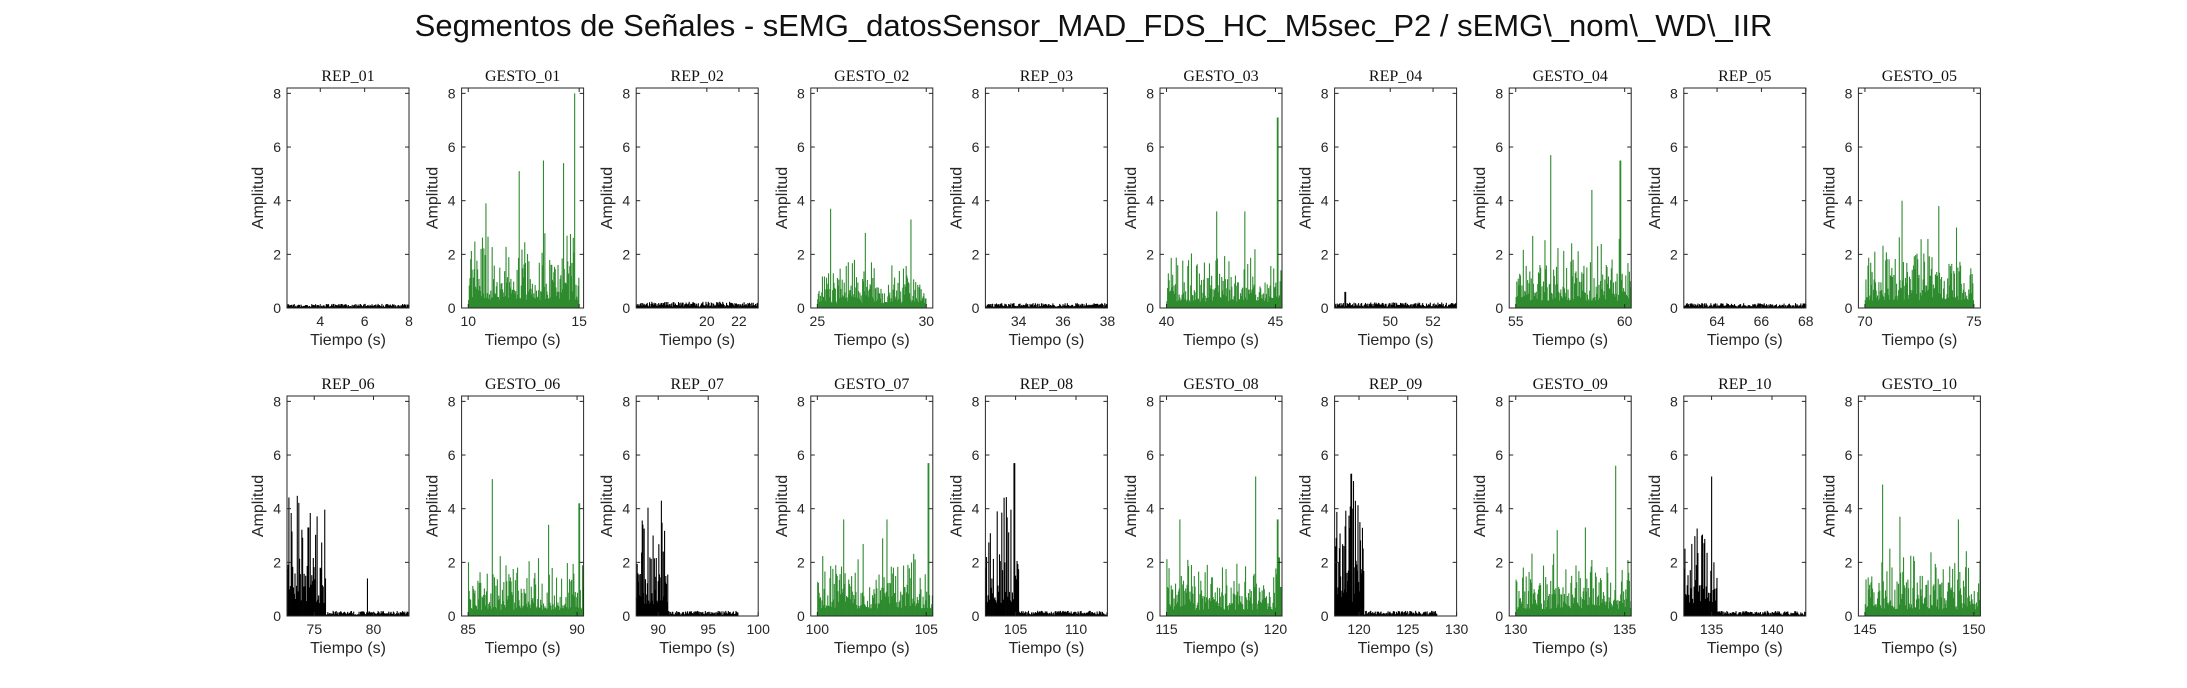 This screenshot has width=2187, height=688. What do you see at coordinates (1276, 629) in the screenshot?
I see `x-tick-label: 120` at bounding box center [1276, 629].